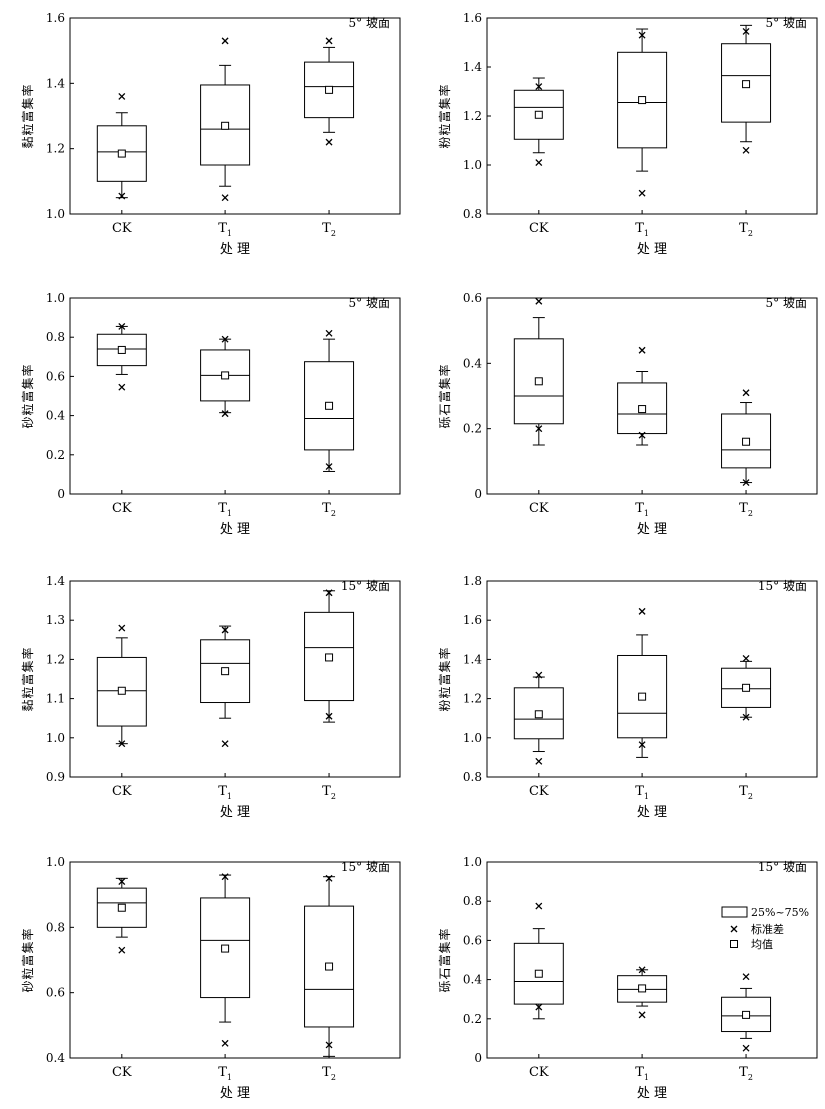 The image size is (825, 1109). Describe the element at coordinates (734, 912) in the screenshot. I see `legend-box-swatch` at that location.